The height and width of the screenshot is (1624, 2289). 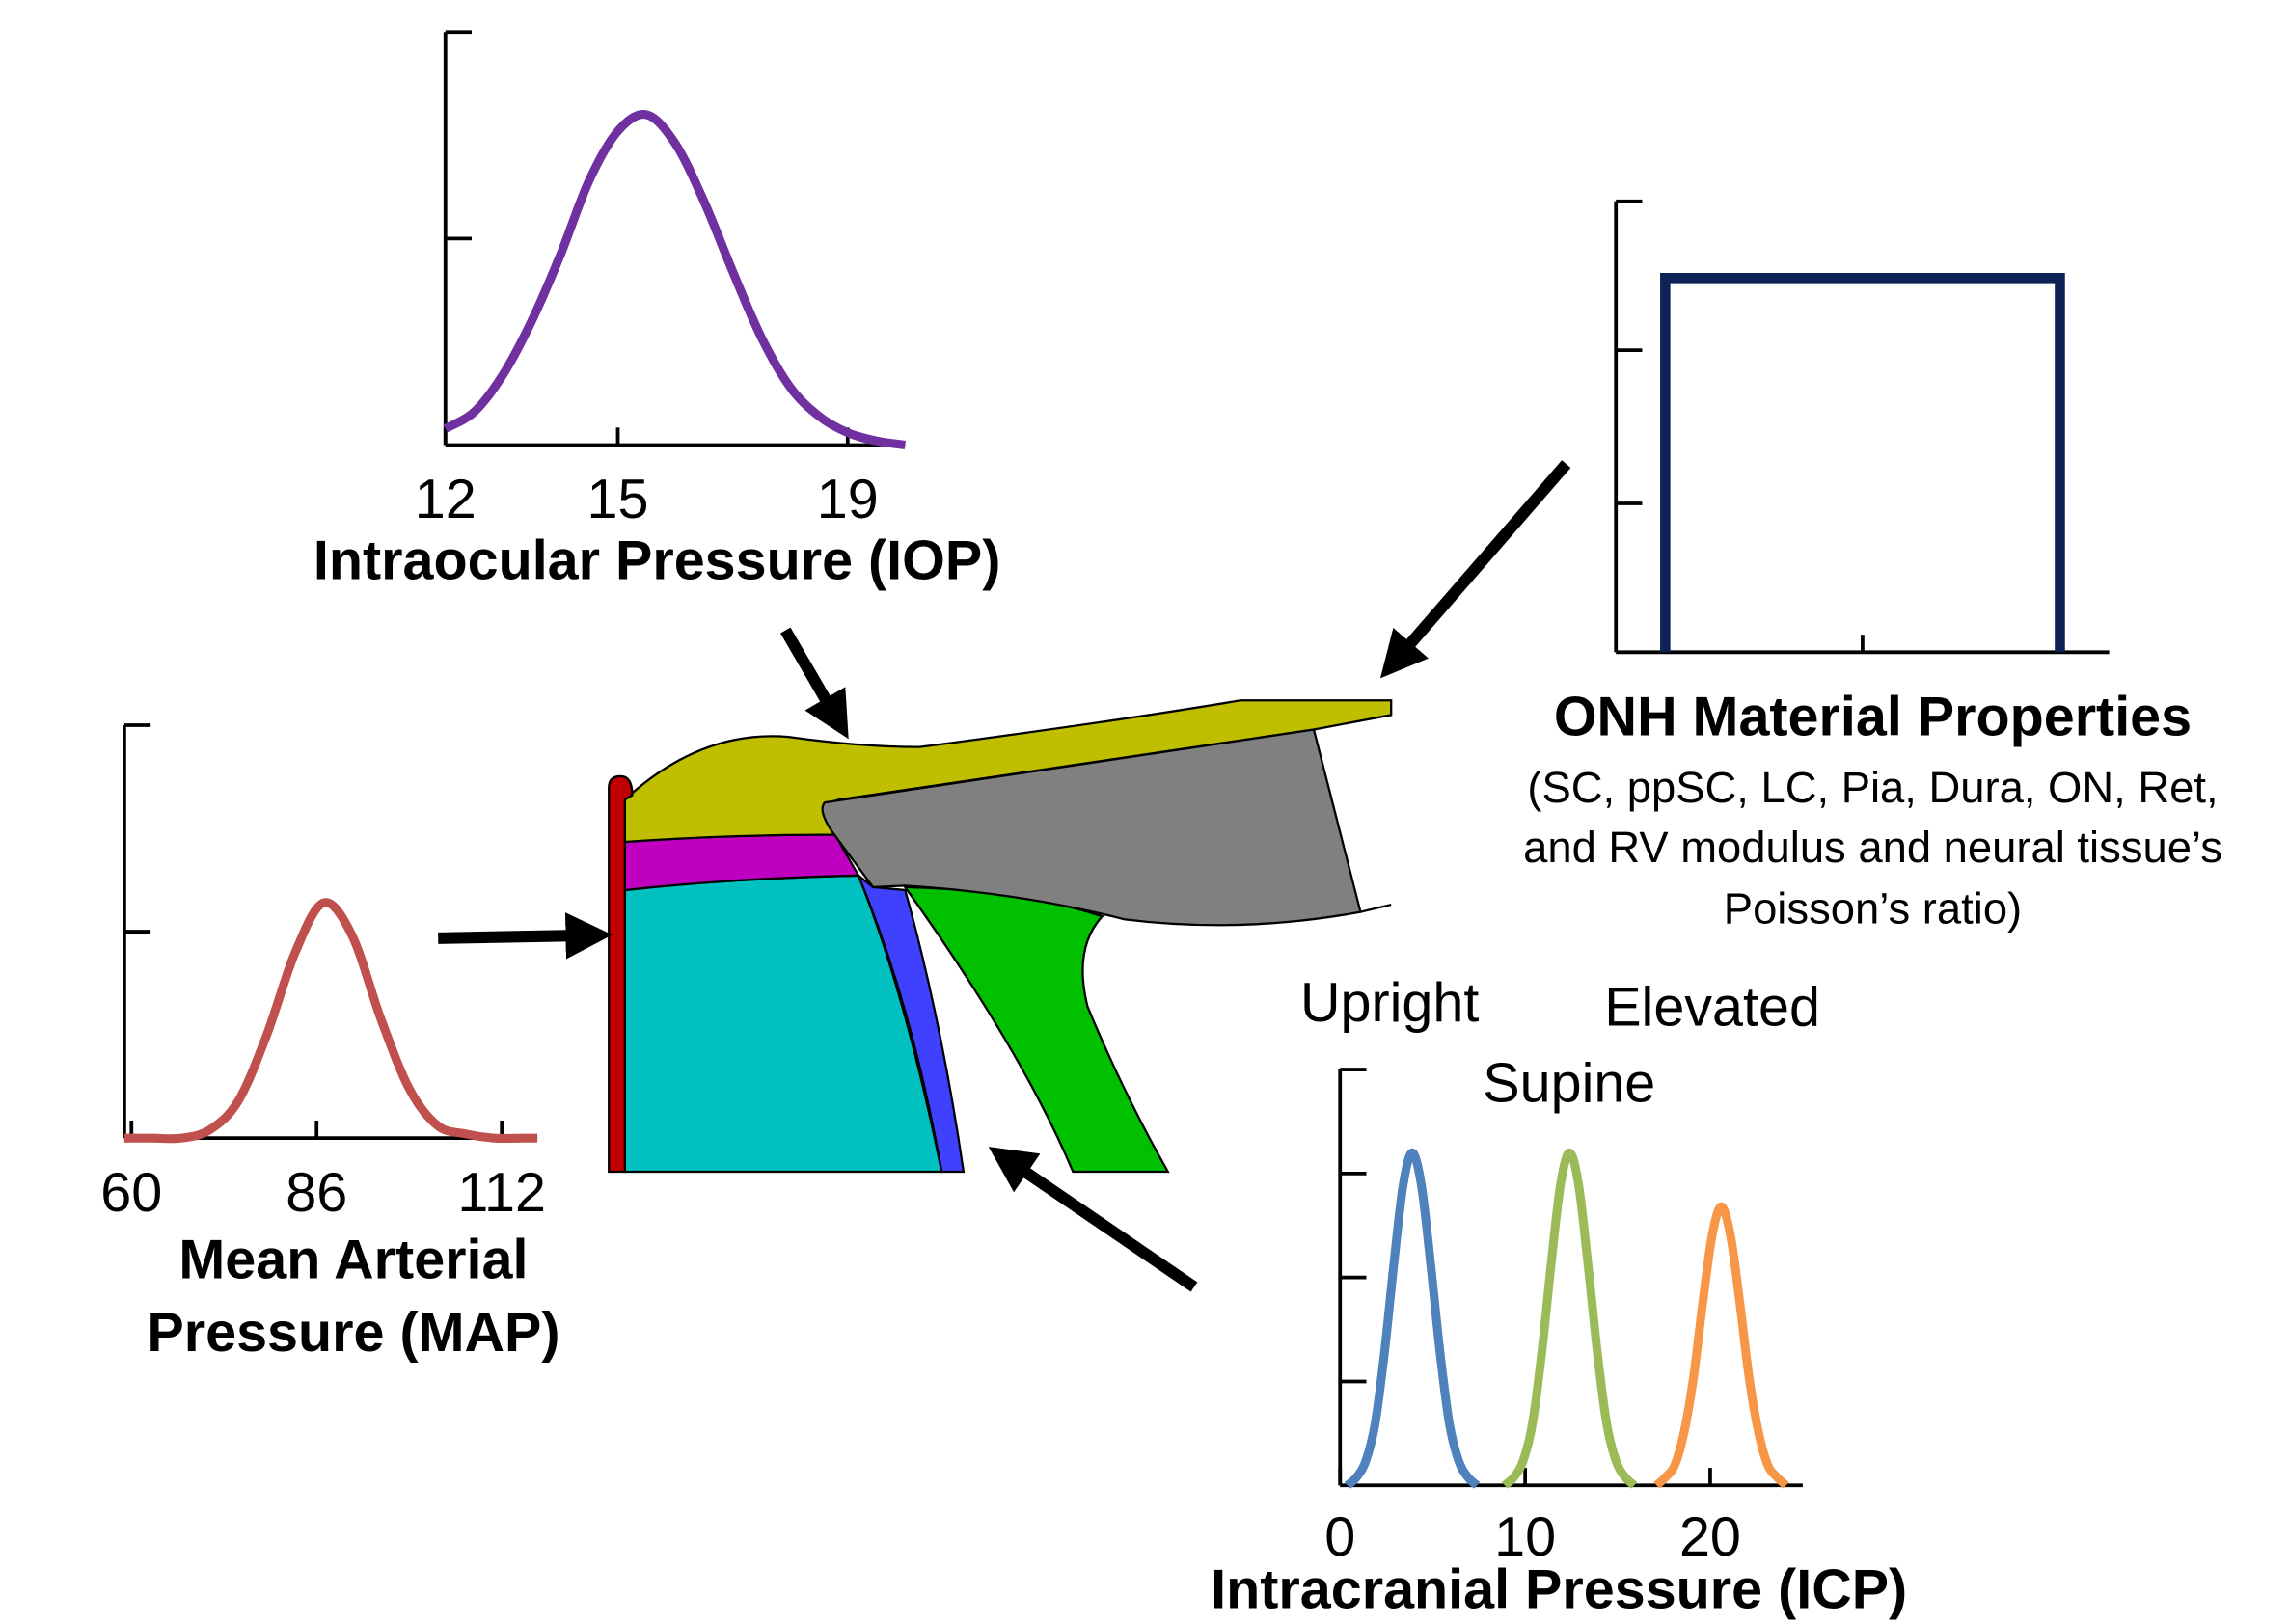 What do you see at coordinates (353, 1333) in the screenshot?
I see `axis-title: Pressure (MAP)` at bounding box center [353, 1333].